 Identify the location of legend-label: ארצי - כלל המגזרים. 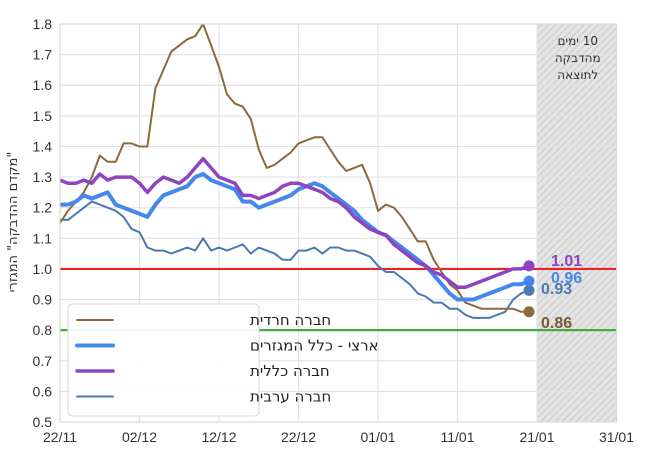
(314, 346).